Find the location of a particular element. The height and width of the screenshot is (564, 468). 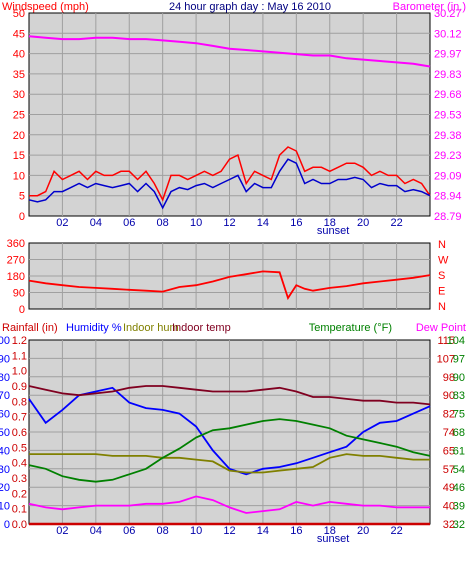

baro-tick-label: 28.79 is located at coordinates (448, 217).